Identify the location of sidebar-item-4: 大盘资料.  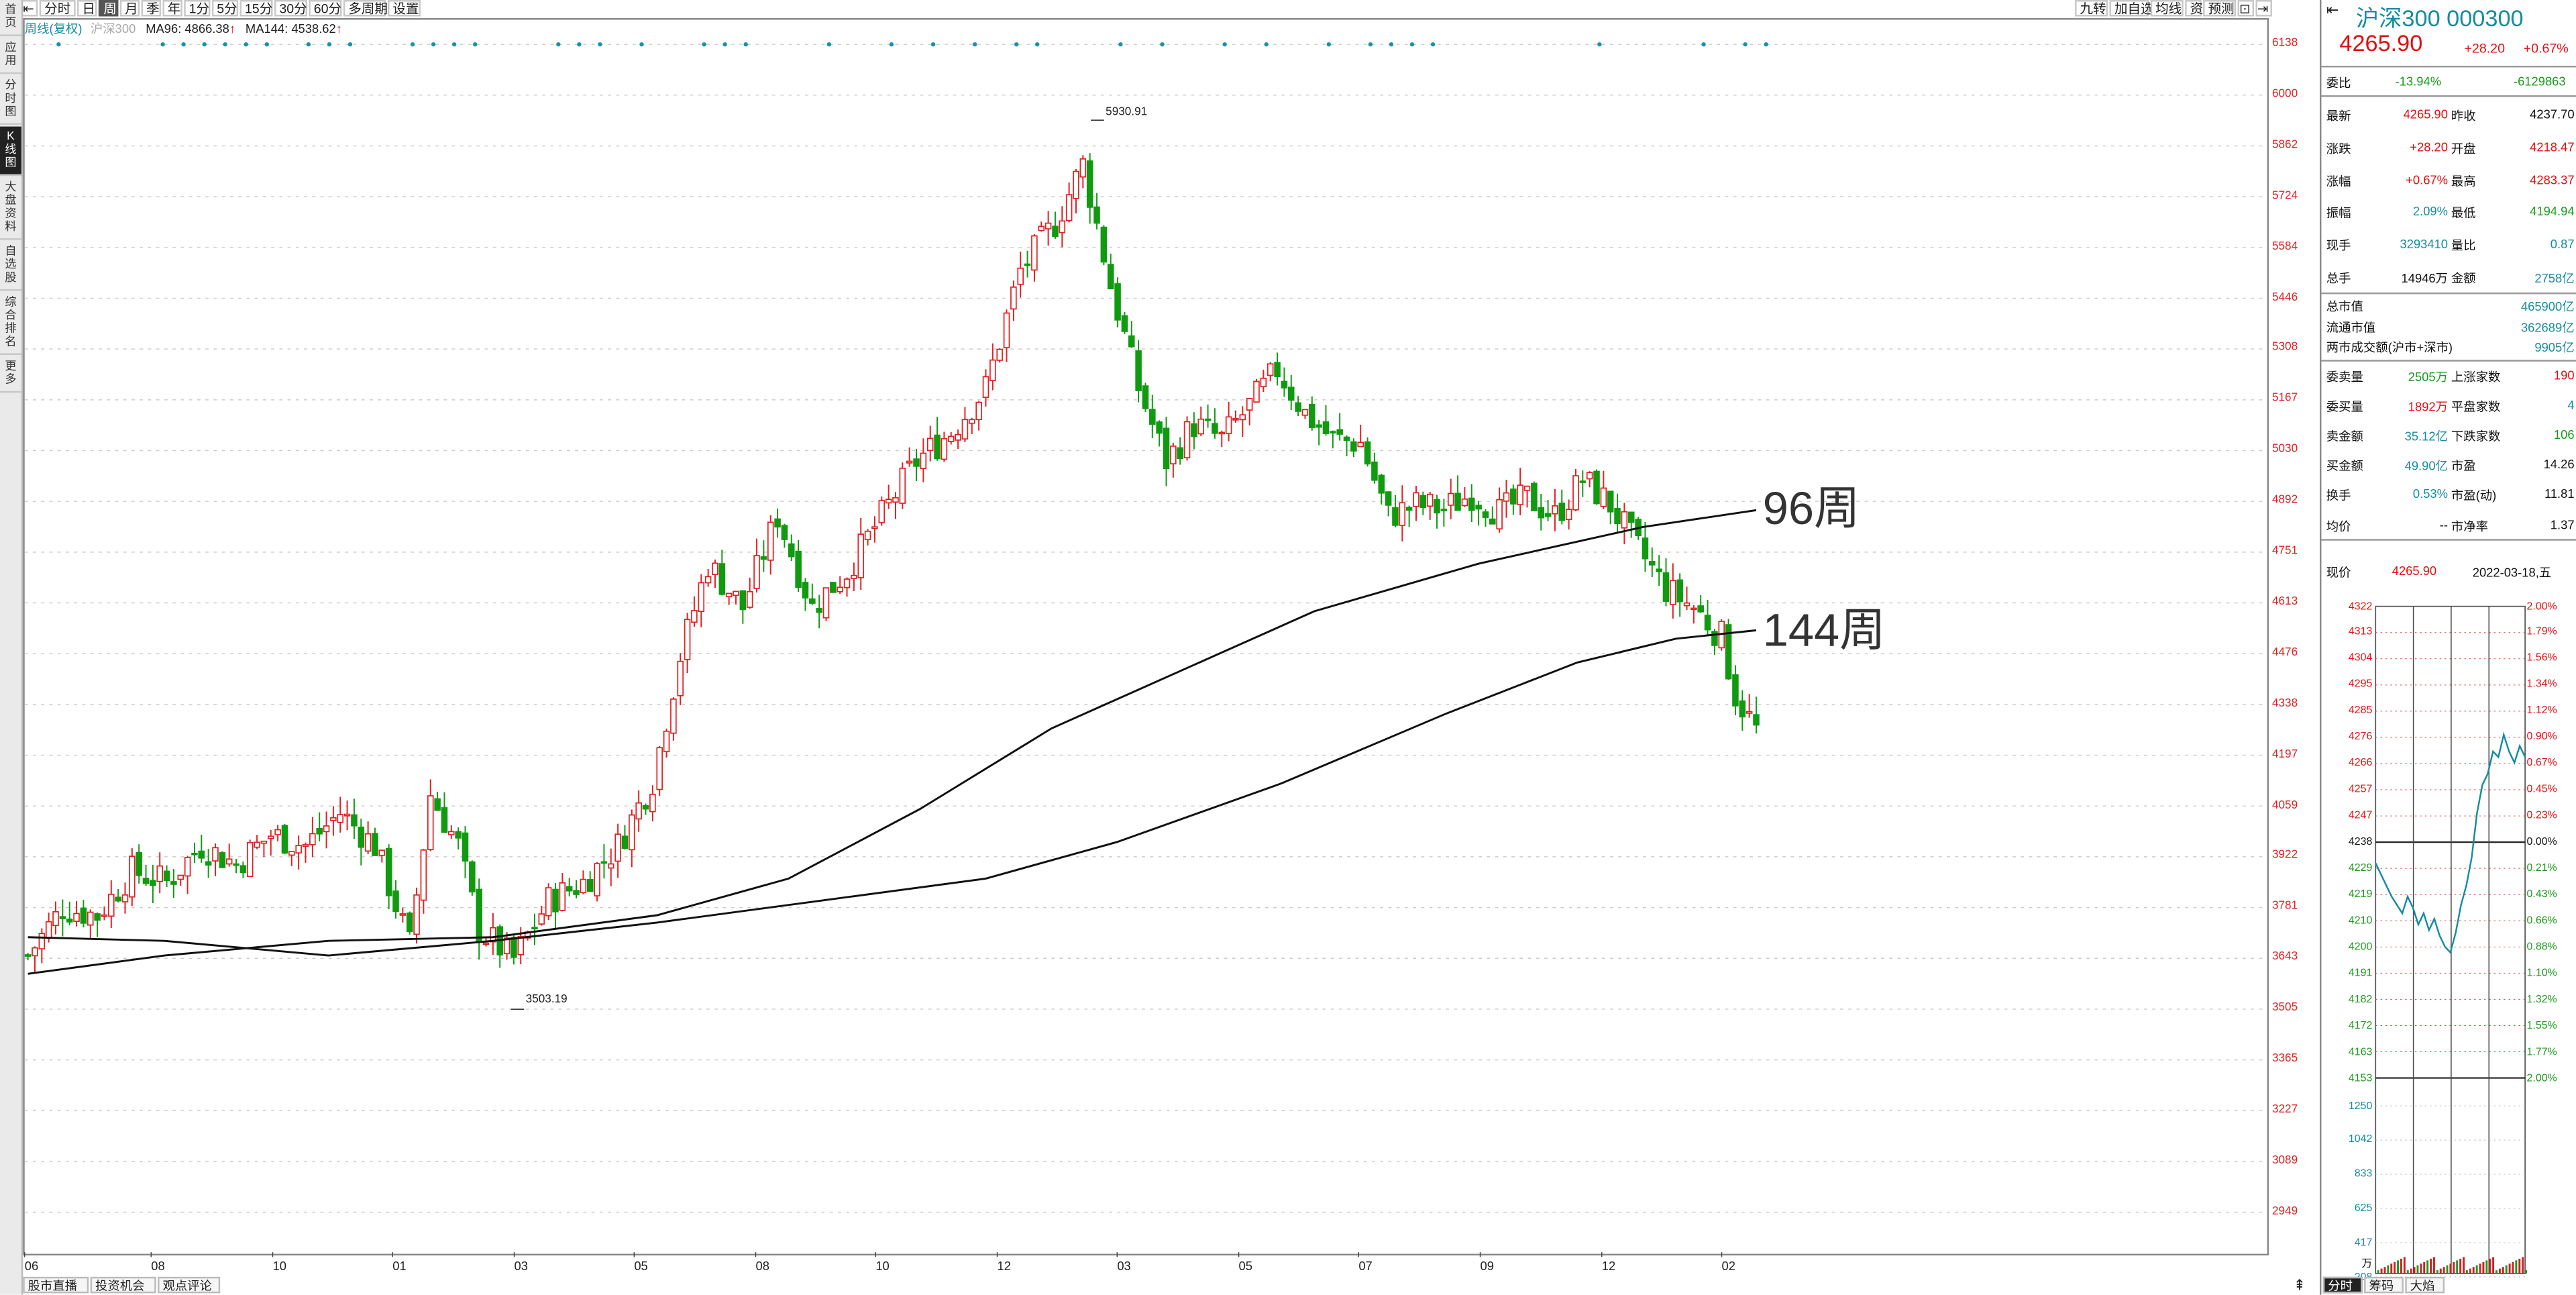
(10, 208).